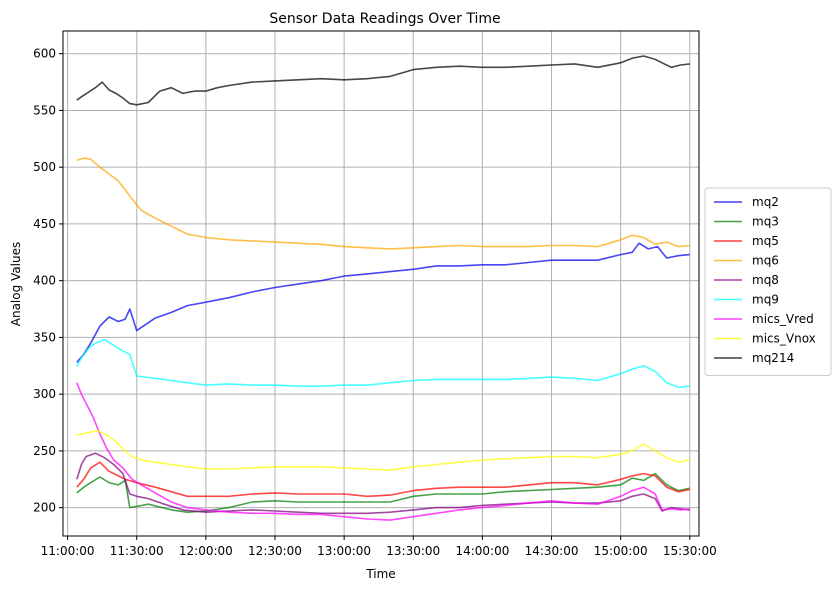 Image resolution: width=840 pixels, height=590 pixels. I want to click on x-tick-label: 13:30:00, so click(413, 551).